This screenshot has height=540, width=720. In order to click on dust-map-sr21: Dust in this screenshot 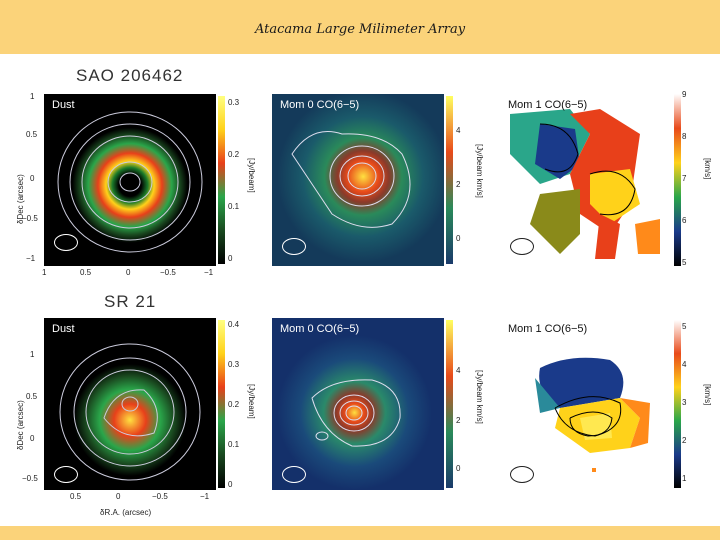, I will do `click(130, 404)`.